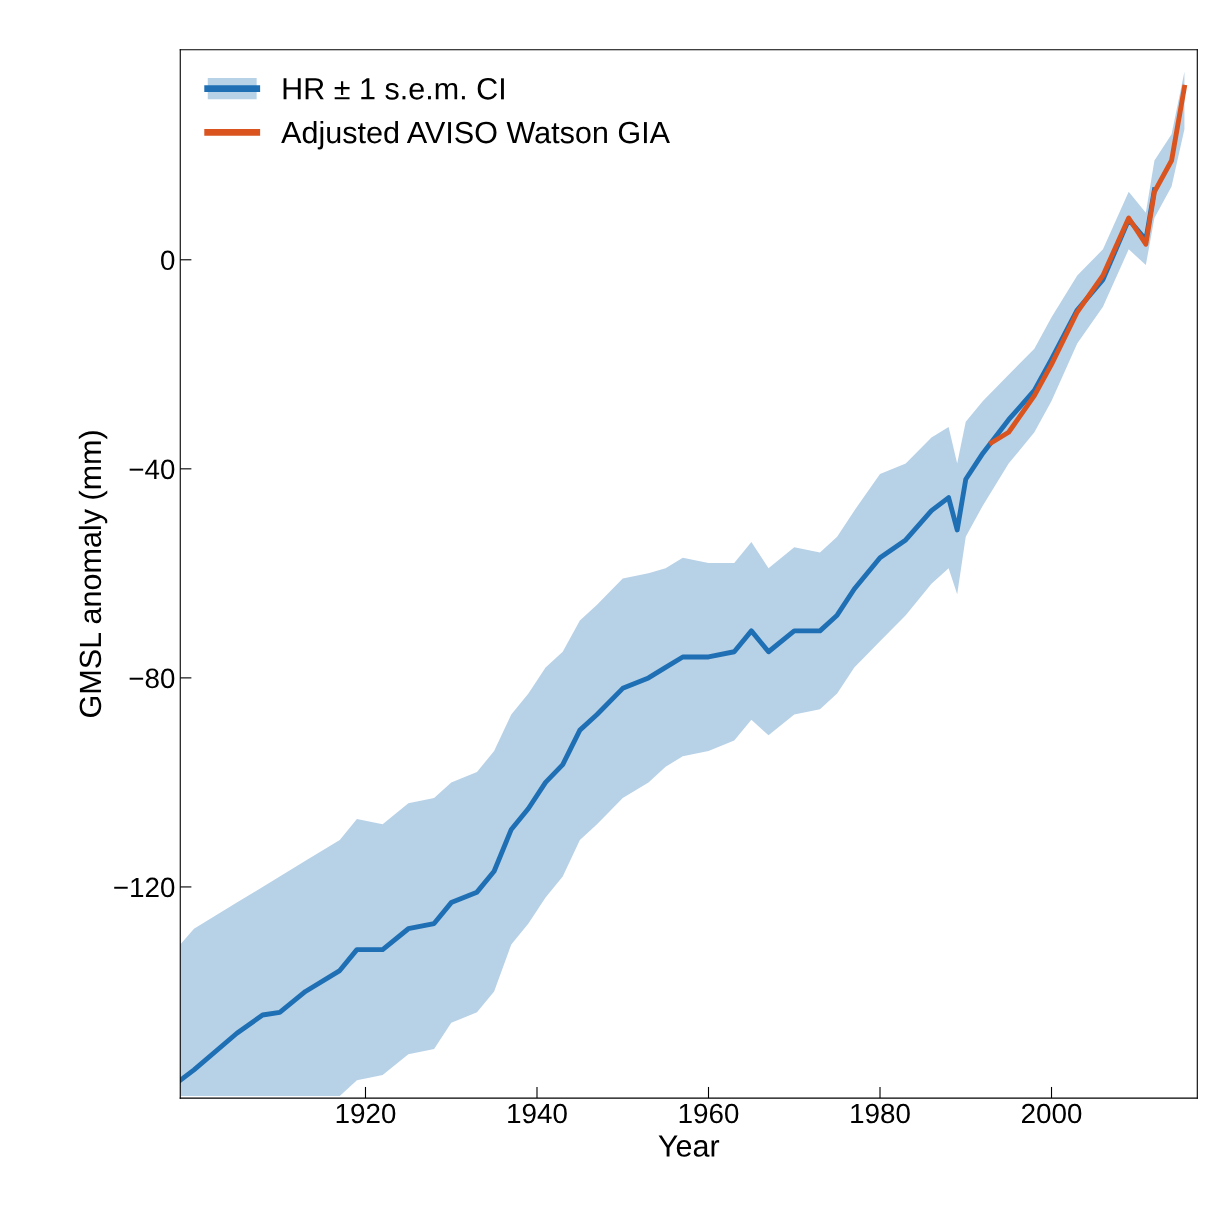 Image resolution: width=1218 pixels, height=1212 pixels. I want to click on x-tick-label: 1980, so click(880, 1113).